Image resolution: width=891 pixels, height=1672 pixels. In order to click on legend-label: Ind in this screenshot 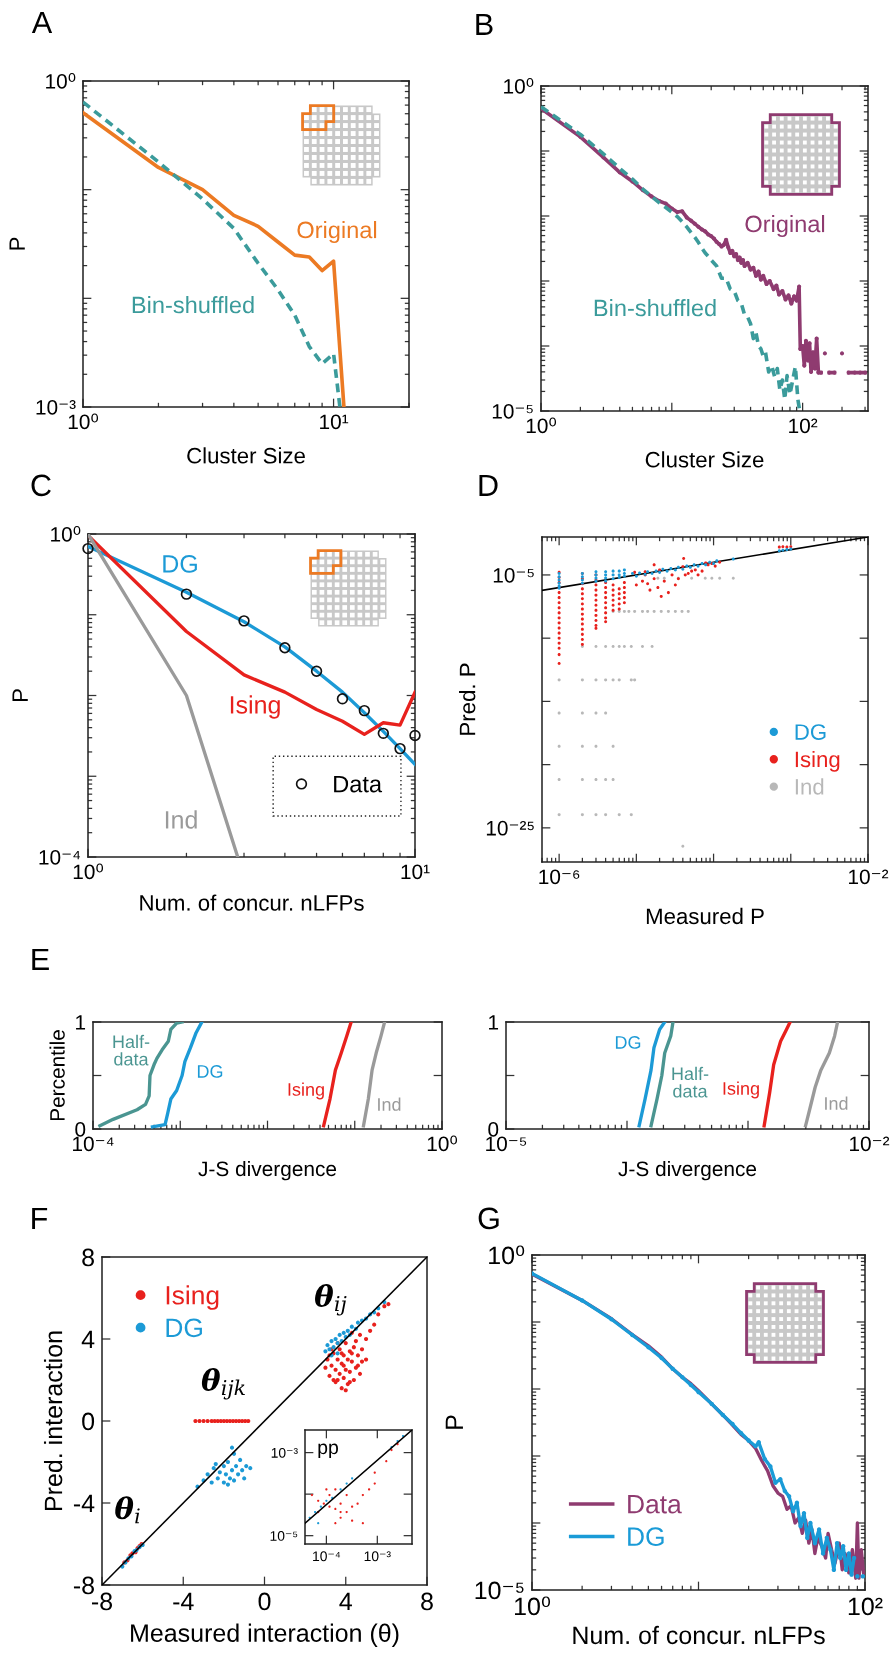, I will do `click(809, 786)`.